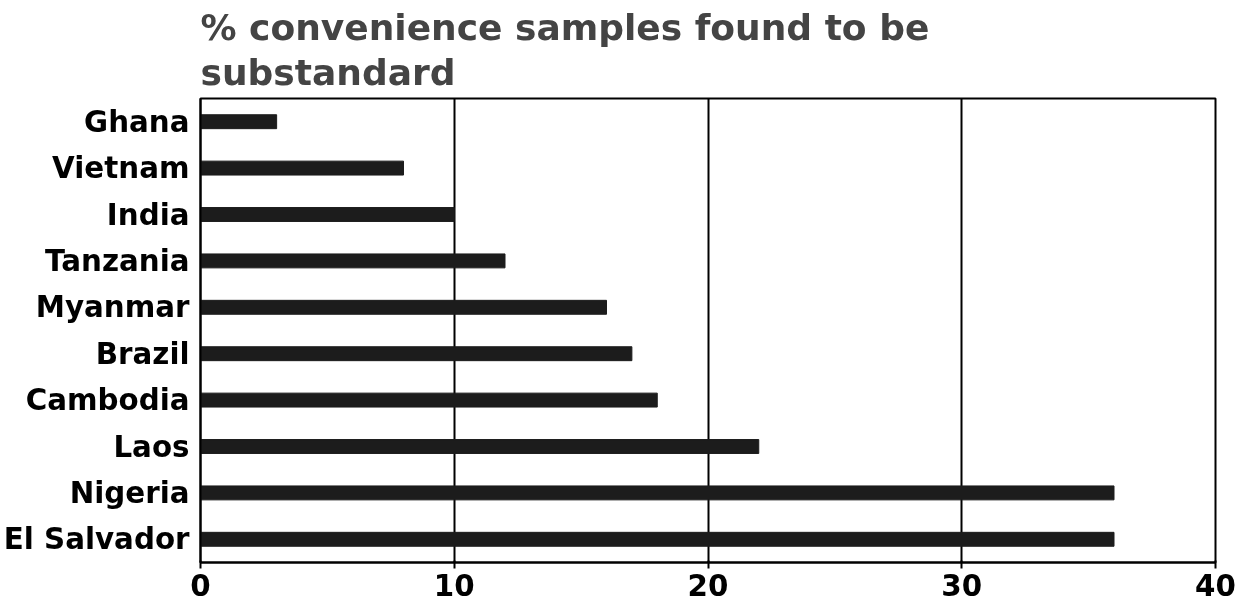 The image size is (1254, 601). What do you see at coordinates (129, 492) in the screenshot?
I see `y-tick-label: Nigeria` at bounding box center [129, 492].